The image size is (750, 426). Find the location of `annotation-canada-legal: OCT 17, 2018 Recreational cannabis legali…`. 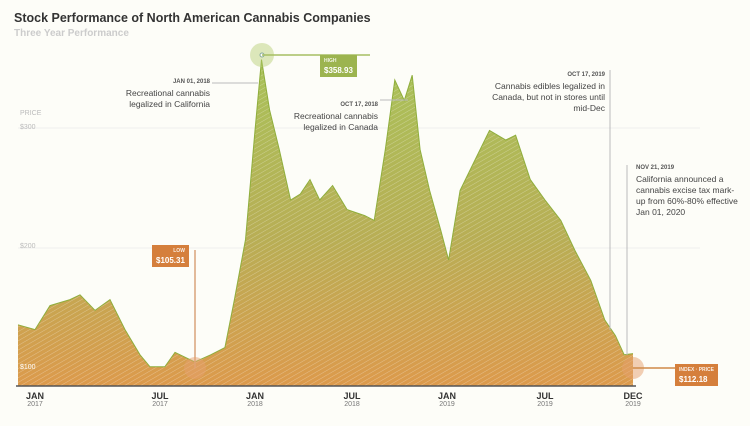

annotation-canada-legal: OCT 17, 2018 Recreational cannabis legali… is located at coordinates (335, 117).